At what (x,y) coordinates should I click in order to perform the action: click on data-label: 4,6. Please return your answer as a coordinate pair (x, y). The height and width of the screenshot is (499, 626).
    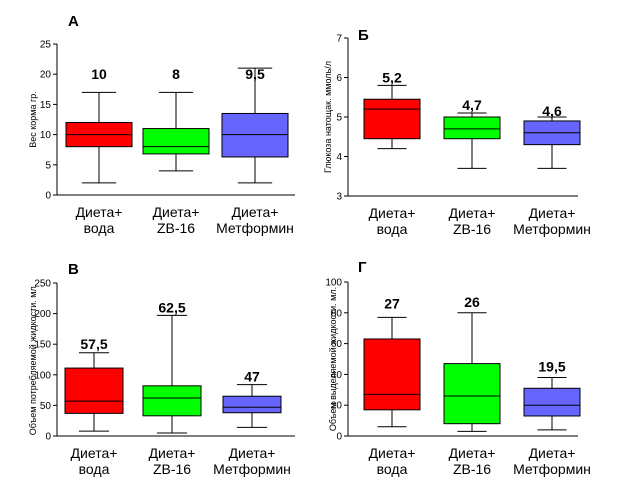
    Looking at the image, I should click on (552, 111).